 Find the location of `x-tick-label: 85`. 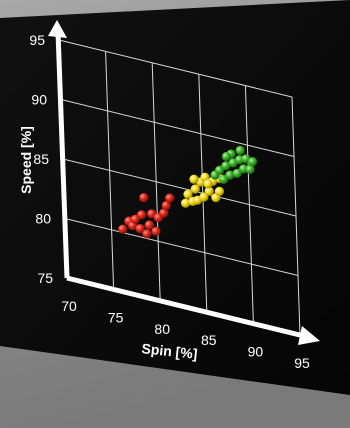

x-tick-label: 85 is located at coordinates (209, 340).